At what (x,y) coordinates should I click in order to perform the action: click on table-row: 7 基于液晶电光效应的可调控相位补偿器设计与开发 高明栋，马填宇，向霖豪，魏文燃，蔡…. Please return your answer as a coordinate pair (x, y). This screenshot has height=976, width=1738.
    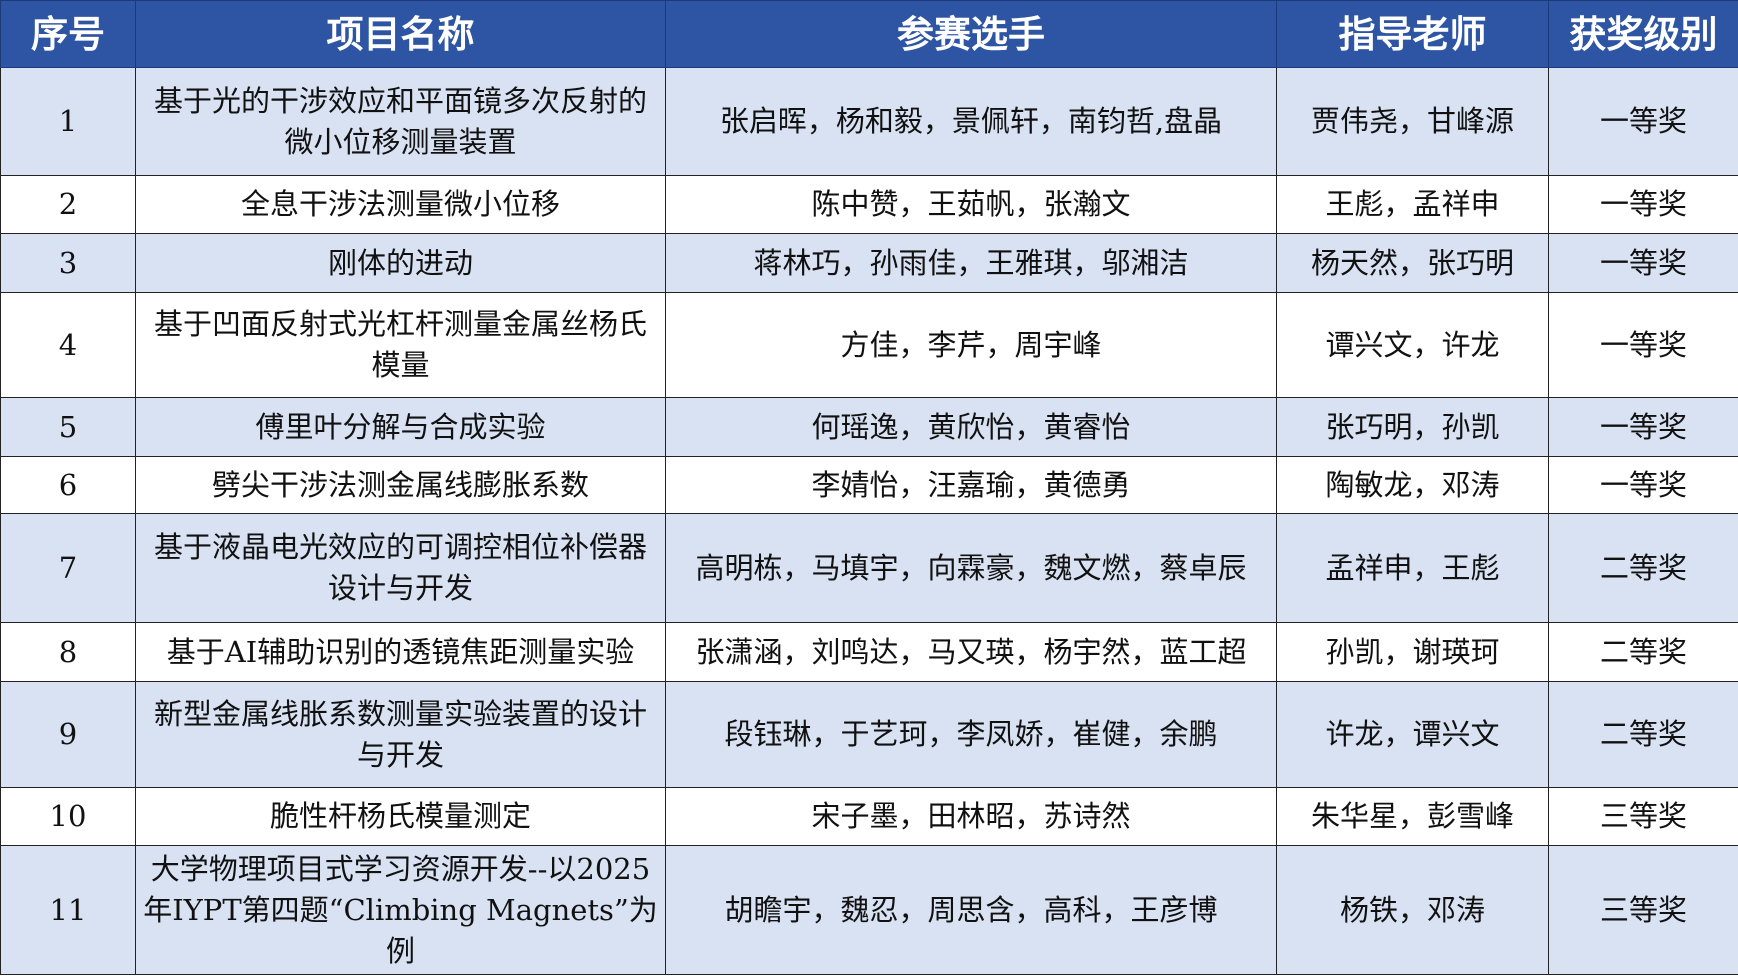
    Looking at the image, I should click on (869, 568).